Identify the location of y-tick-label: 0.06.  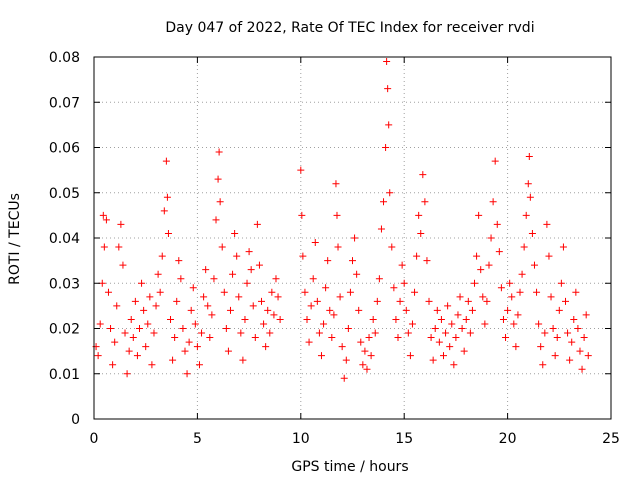
(64, 149).